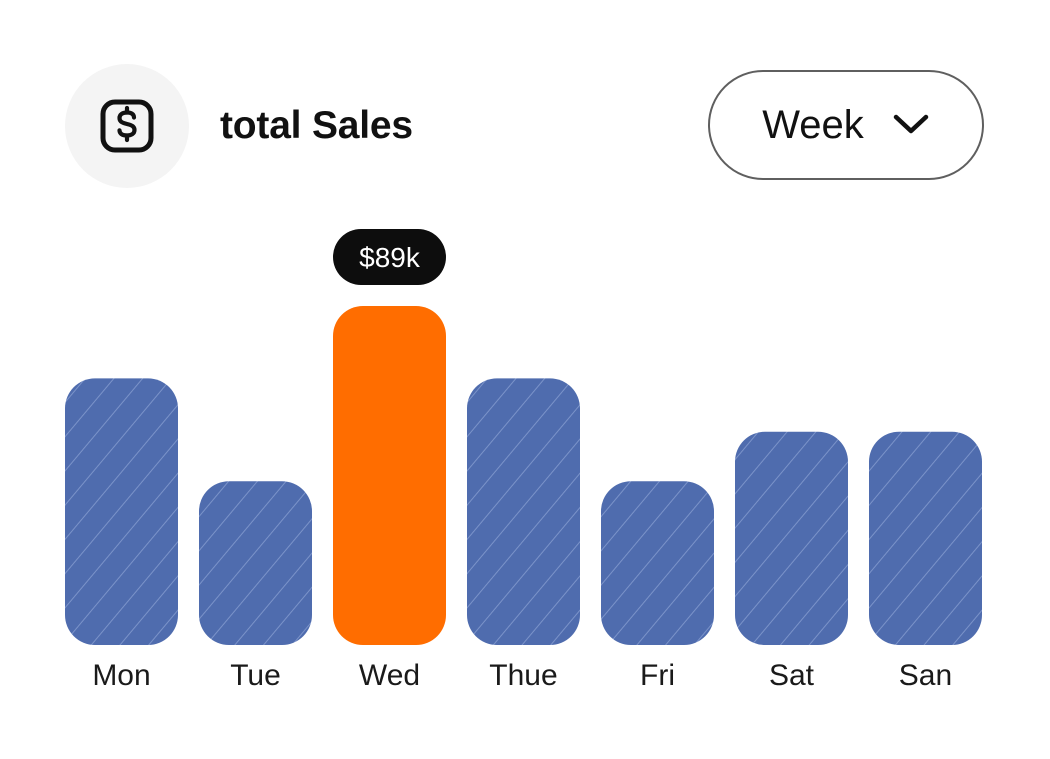 The height and width of the screenshot is (759, 1050). What do you see at coordinates (657, 563) in the screenshot?
I see `bar-fri` at bounding box center [657, 563].